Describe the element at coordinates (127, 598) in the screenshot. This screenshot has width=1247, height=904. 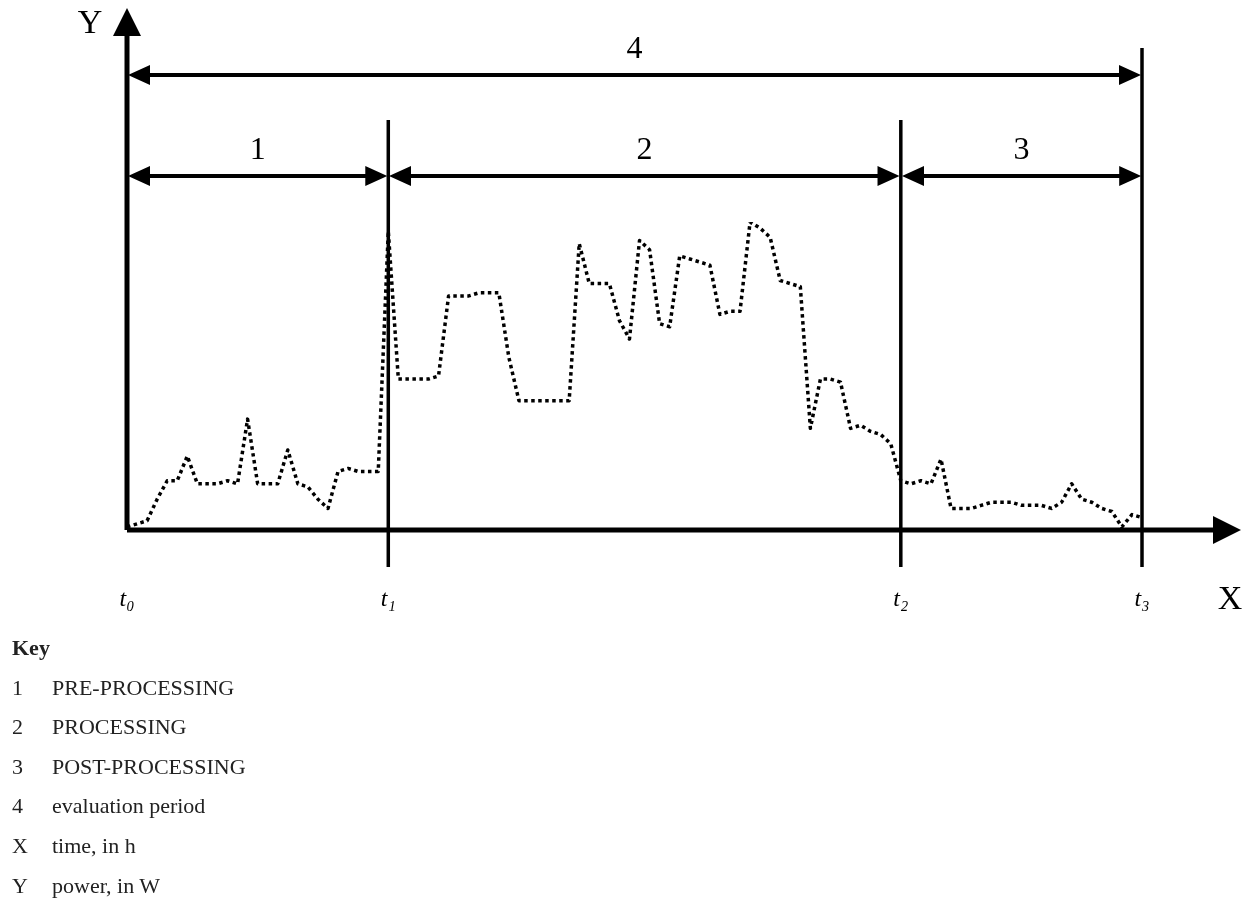
I see `x-tick-label: t₀` at that location.